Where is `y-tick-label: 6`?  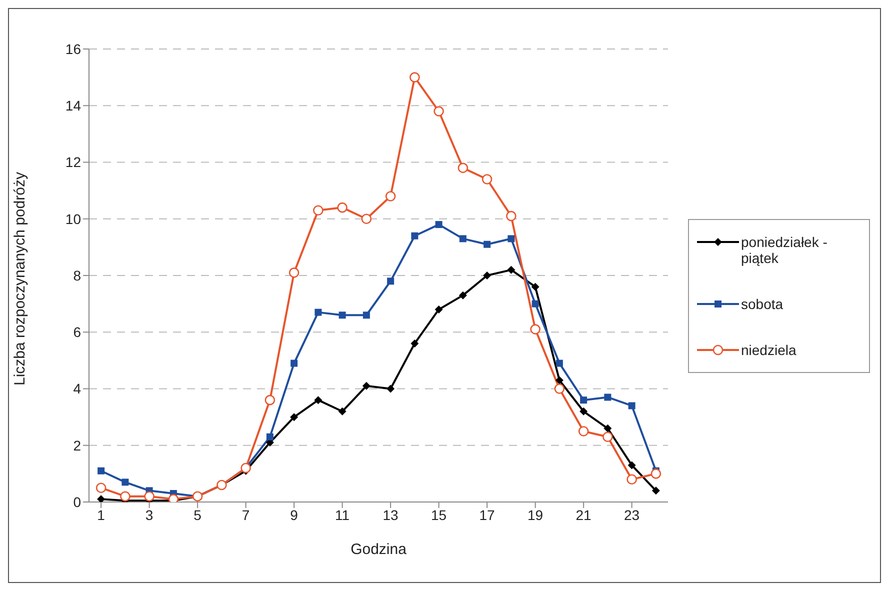
y-tick-label: 6 is located at coordinates (77, 332).